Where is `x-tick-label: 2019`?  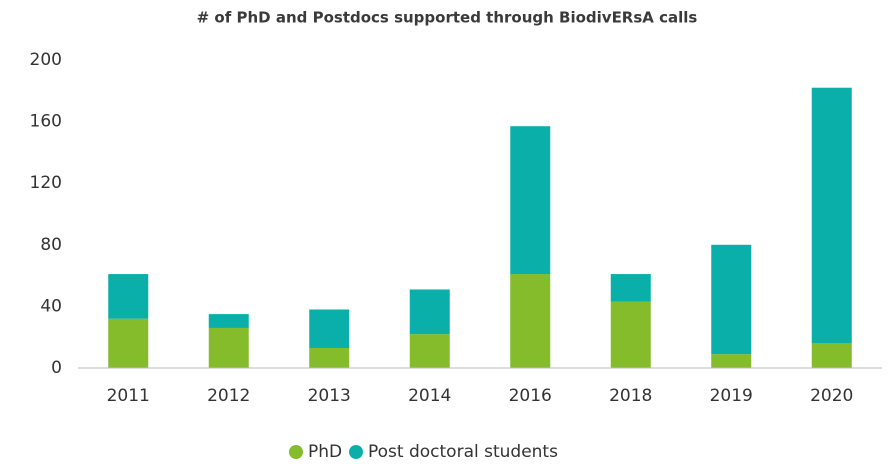 x-tick-label: 2019 is located at coordinates (731, 396).